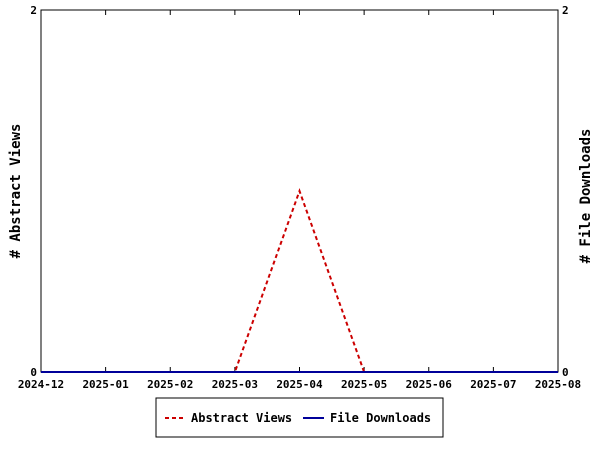  I want to click on legend: Abstract Views File Downloads, so click(299, 417).